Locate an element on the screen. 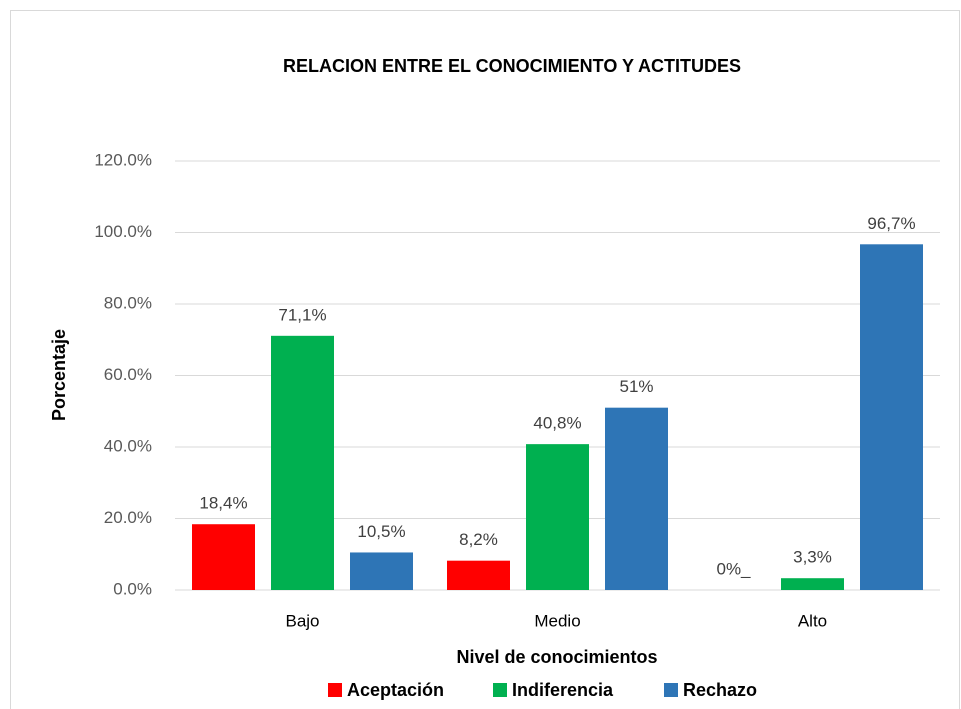 Image resolution: width=961 pixels, height=709 pixels. y-tick-label: 100.0% is located at coordinates (123, 231).